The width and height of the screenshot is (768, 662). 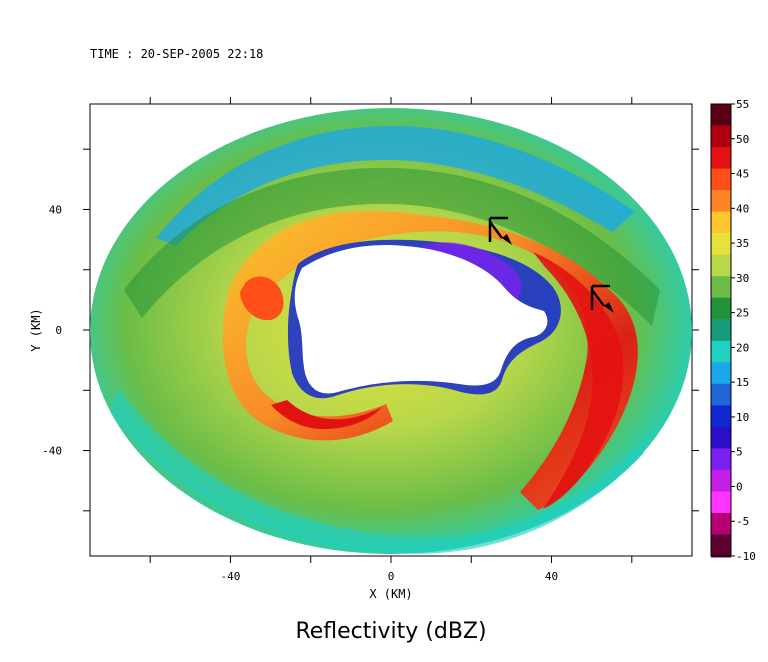 What do you see at coordinates (742, 243) in the screenshot?
I see `colorbar-label: 35` at bounding box center [742, 243].